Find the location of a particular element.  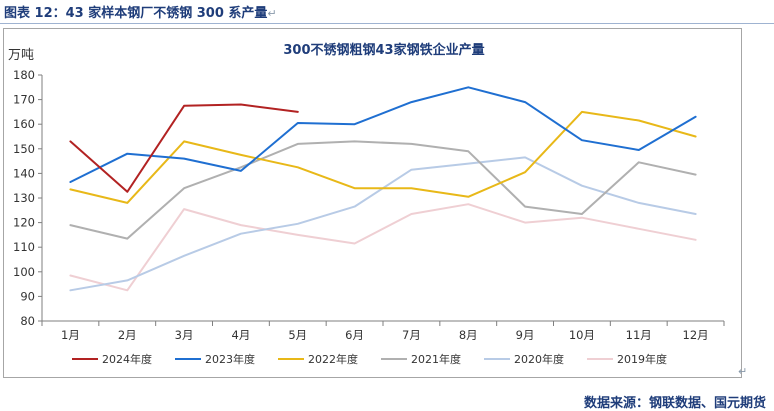

figure-caption: 图表 12：43 家样本钢厂不锈钢 300 系产量↵ is located at coordinates (140, 11).